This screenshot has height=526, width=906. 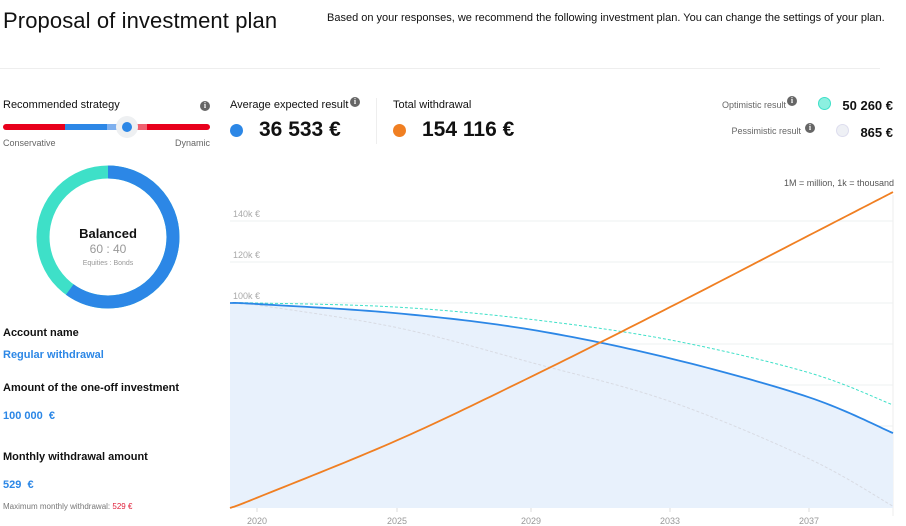 What do you see at coordinates (246, 296) in the screenshot?
I see `y-tick-label: 100k €` at bounding box center [246, 296].